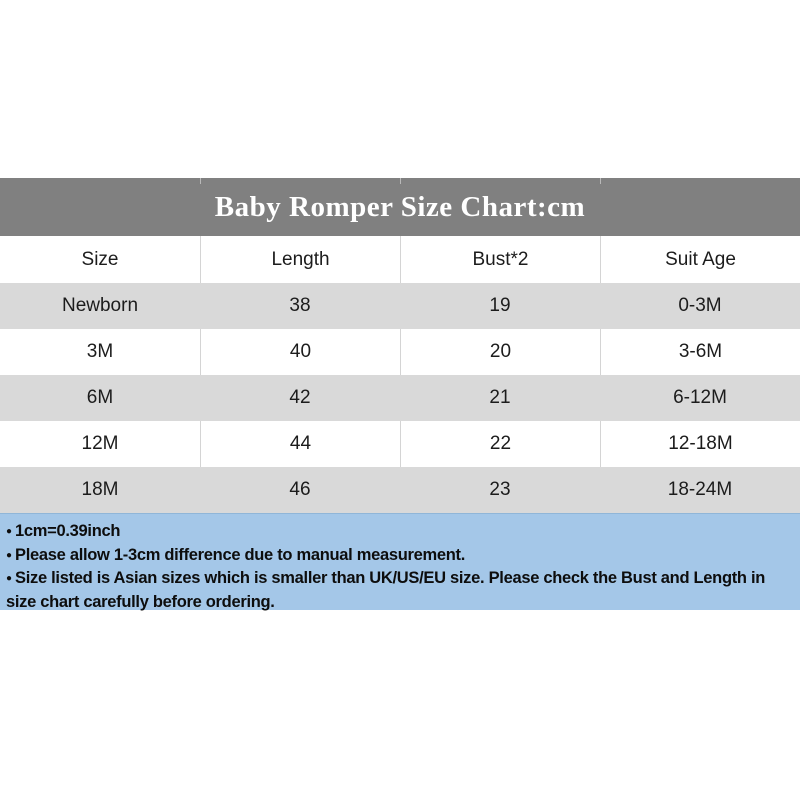 This screenshot has height=800, width=800. Describe the element at coordinates (400, 306) in the screenshot. I see `table-row-newborn: Newborn 38 19 0-3M` at that location.